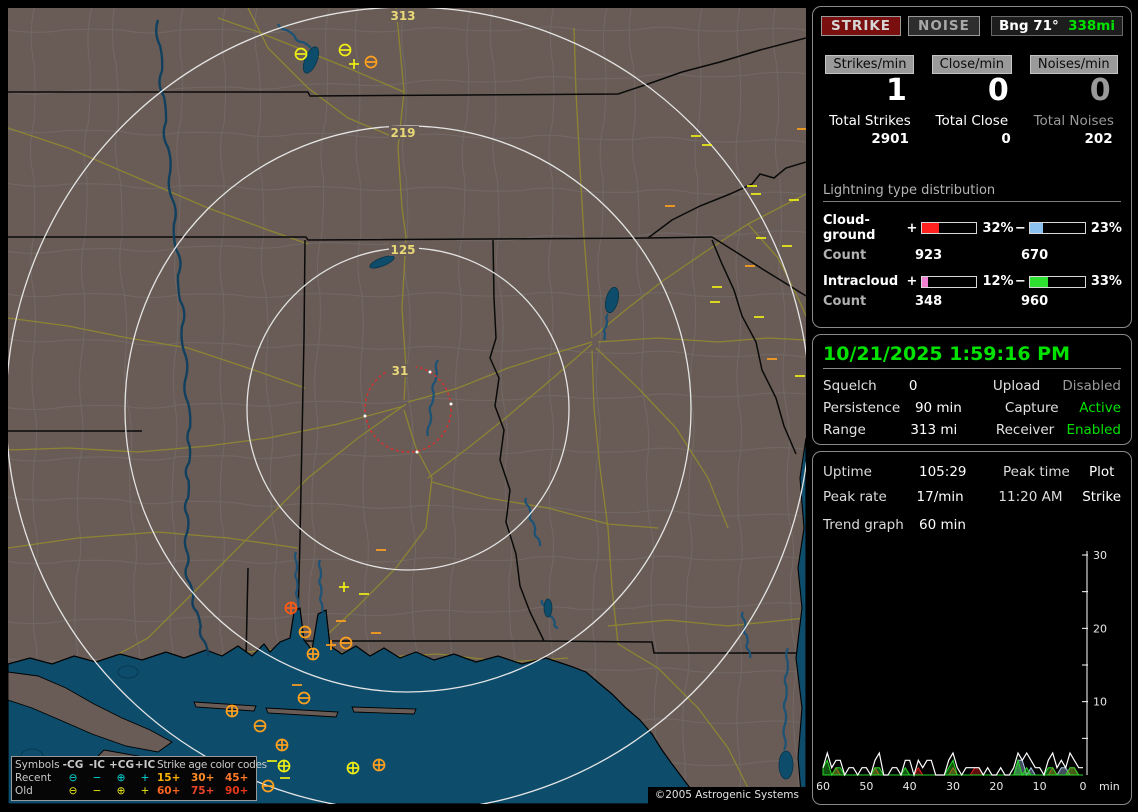 This screenshot has height=812, width=1138. Describe the element at coordinates (145, 765) in the screenshot. I see `legend-col-ic-pos: +IC` at that location.